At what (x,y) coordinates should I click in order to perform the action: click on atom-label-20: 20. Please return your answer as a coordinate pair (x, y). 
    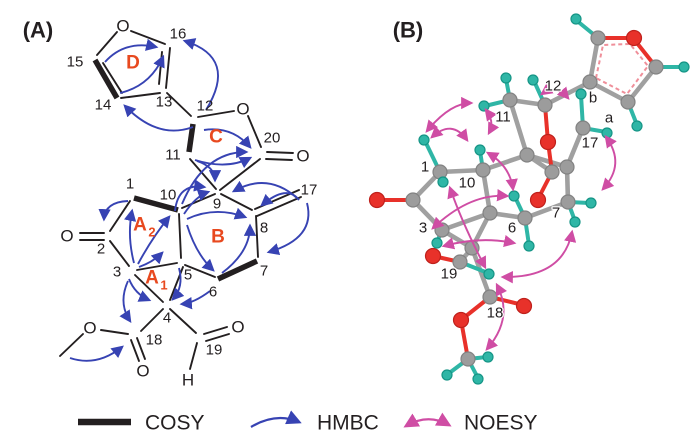
    Looking at the image, I should click on (272, 138).